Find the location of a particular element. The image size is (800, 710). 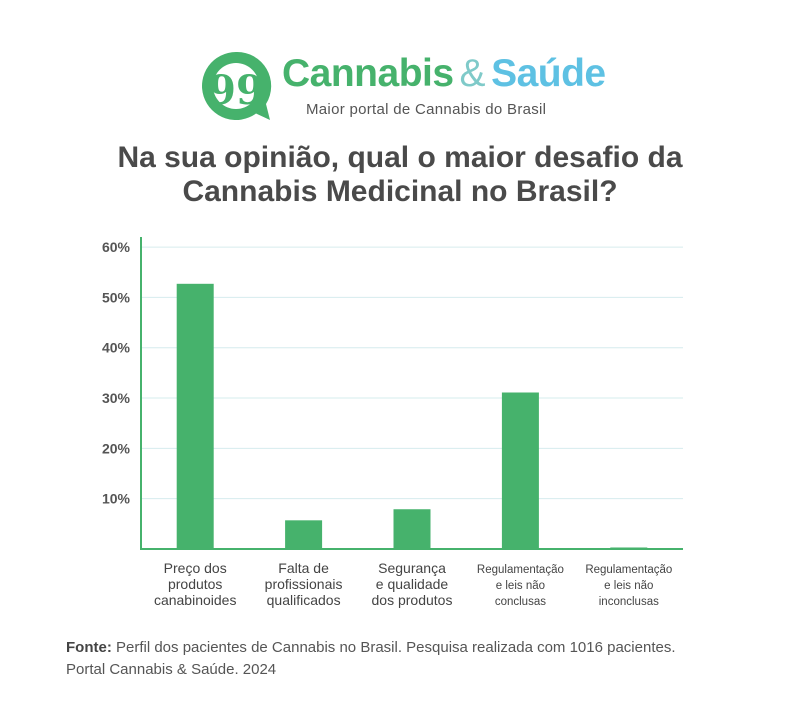

chart-title-line2: Cannabis Medicinal no Brasil? is located at coordinates (400, 191).